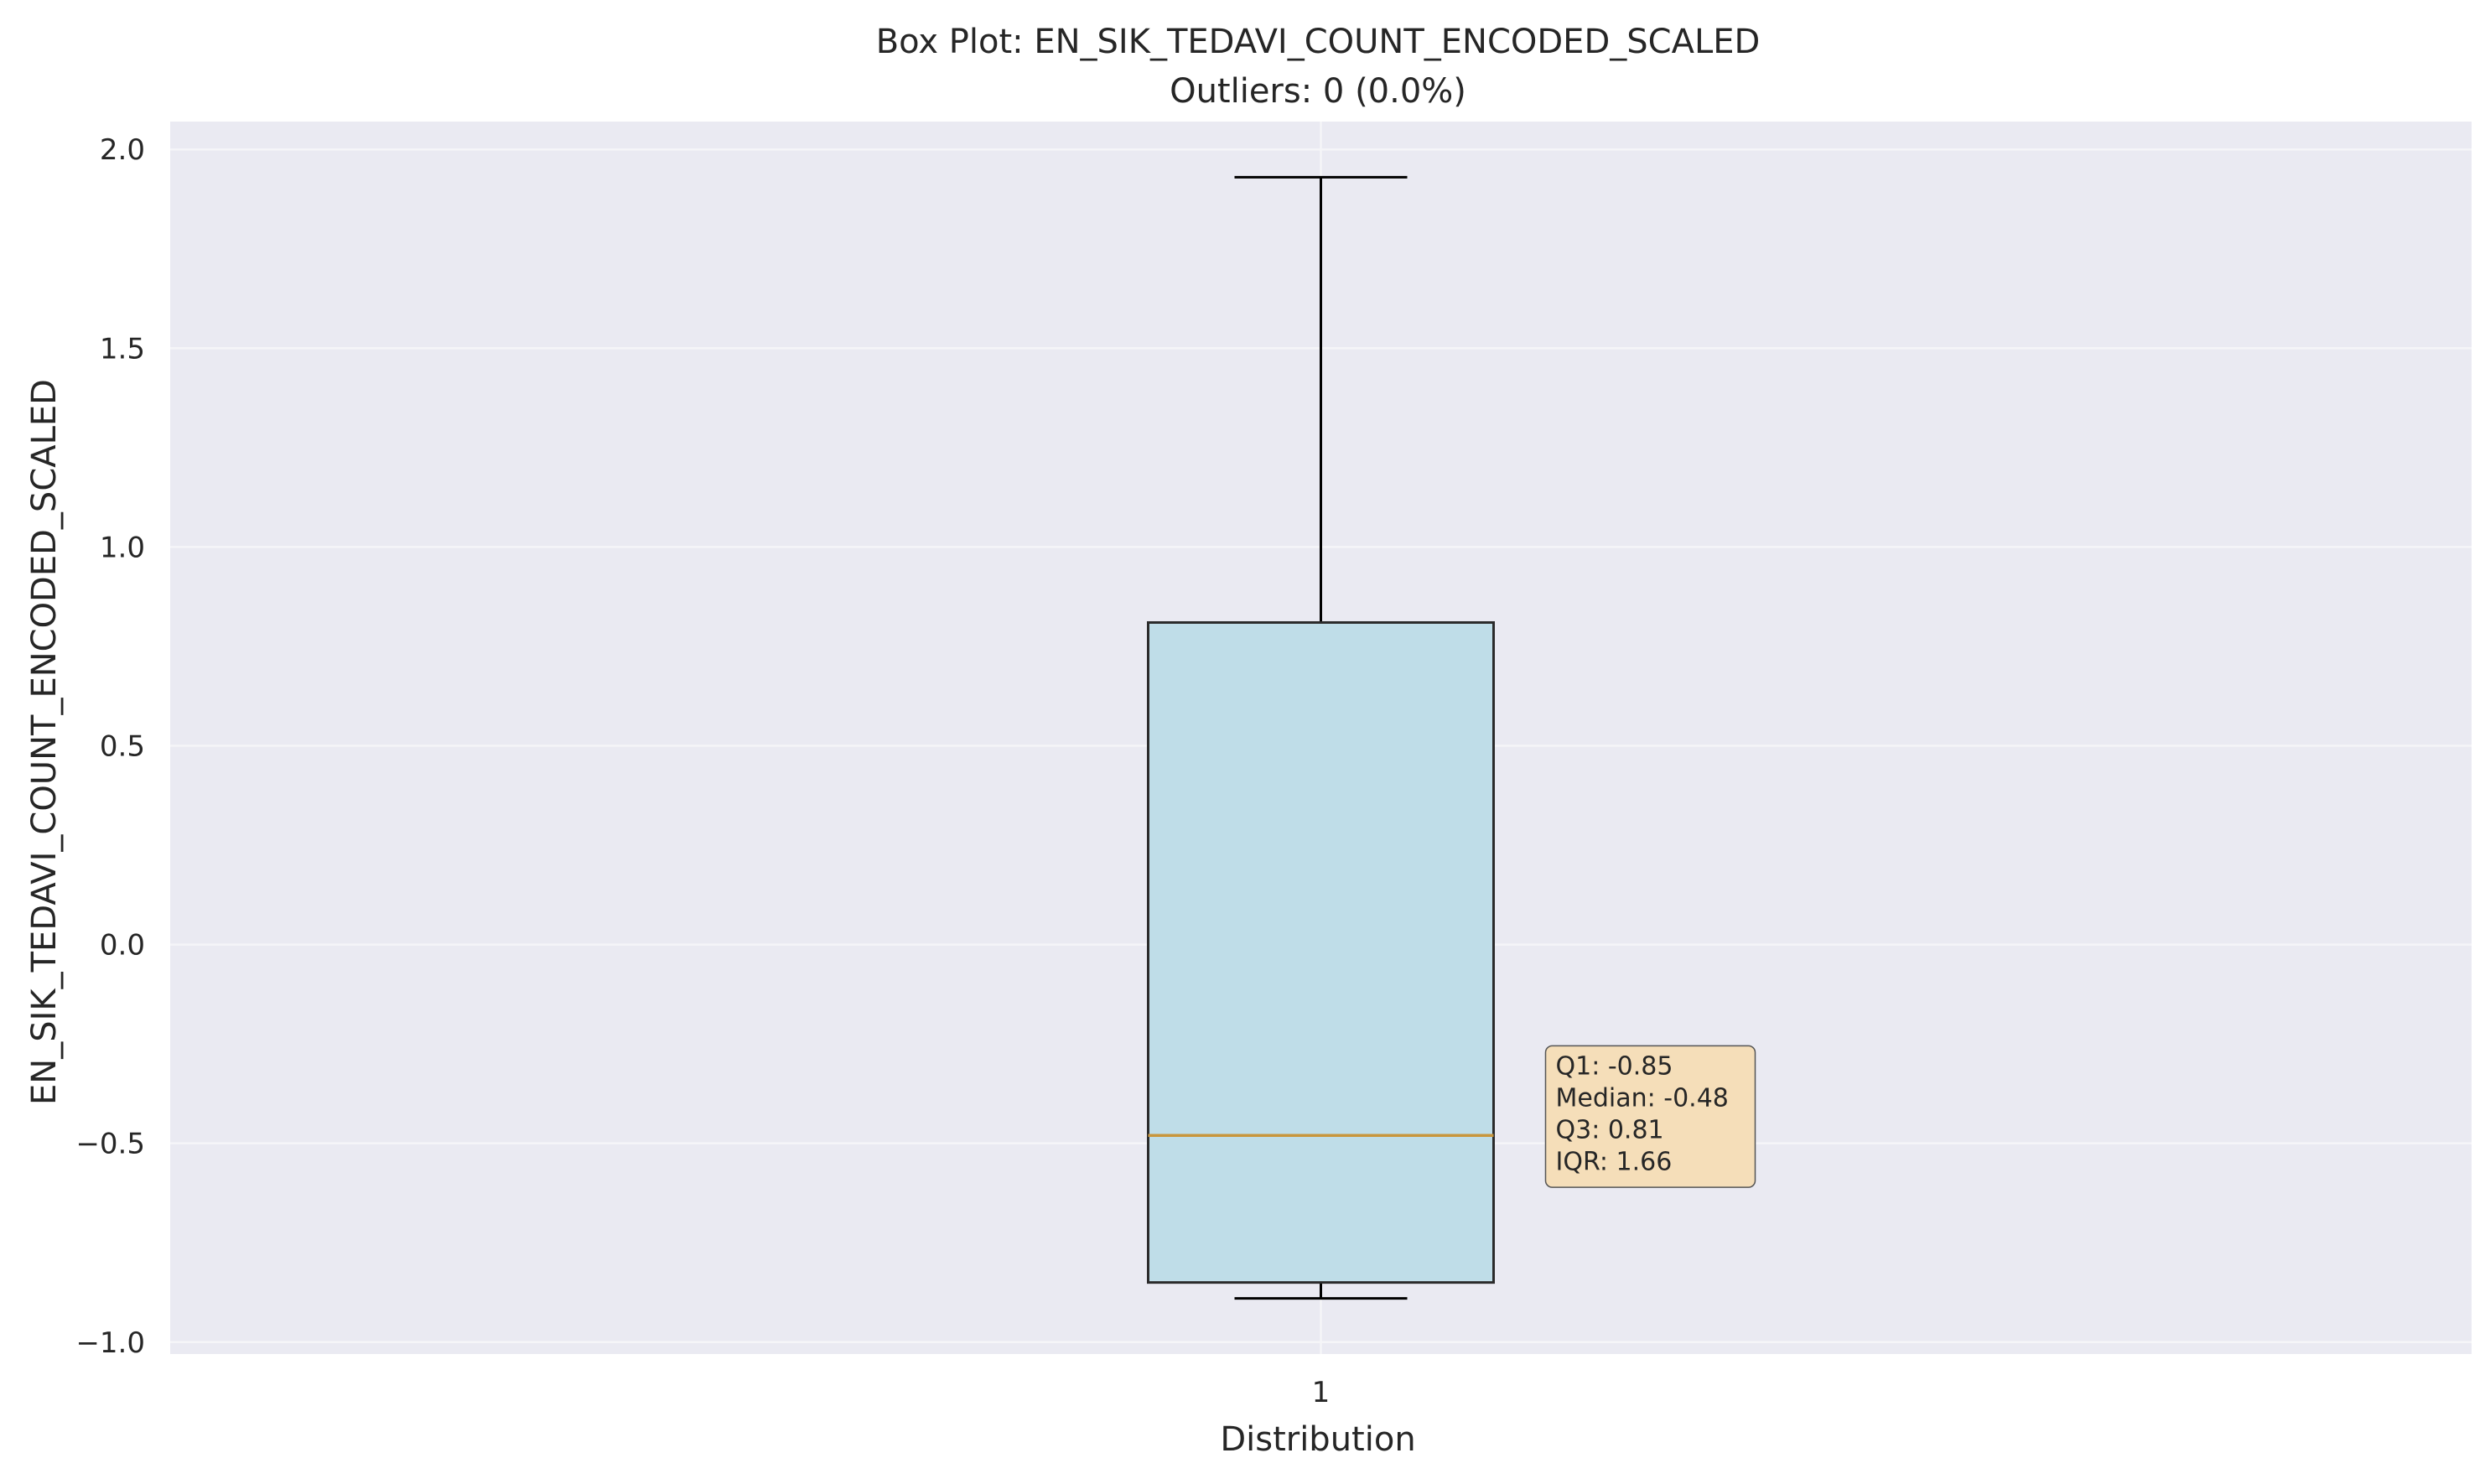  Describe the element at coordinates (110, 1343) in the screenshot. I see `y-tick-label: −1.0` at that location.